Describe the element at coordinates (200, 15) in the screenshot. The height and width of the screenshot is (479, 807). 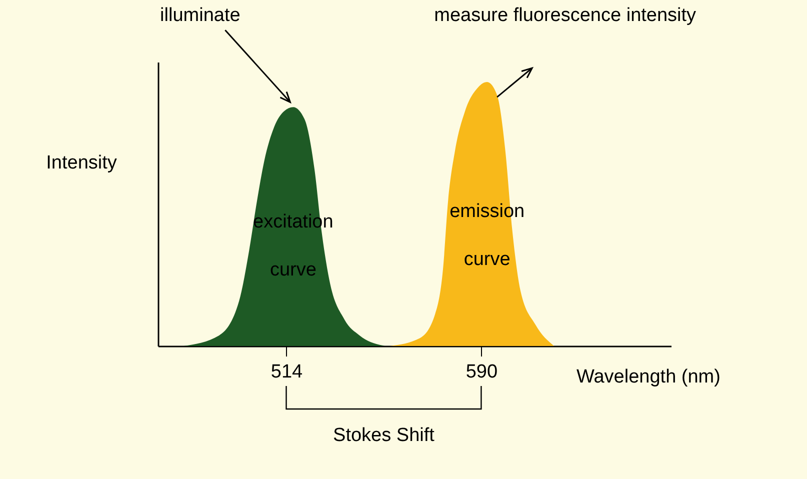
I see `annotation: illuminate` at that location.